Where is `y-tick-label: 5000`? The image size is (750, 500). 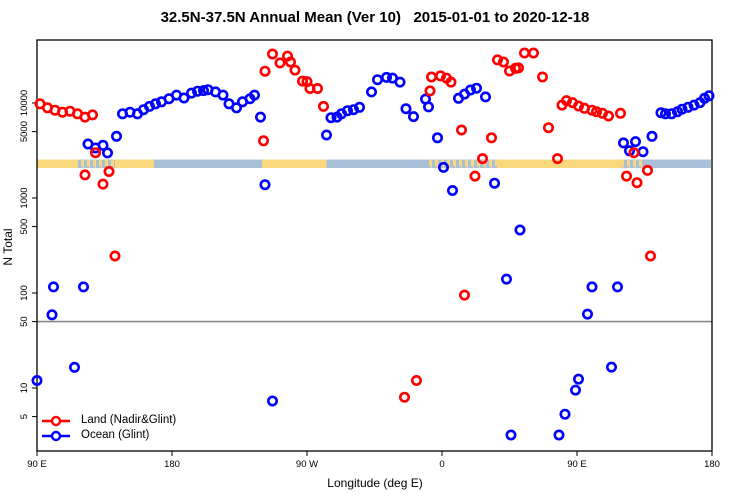
y-tick-label: 5000 is located at coordinates (24, 131).